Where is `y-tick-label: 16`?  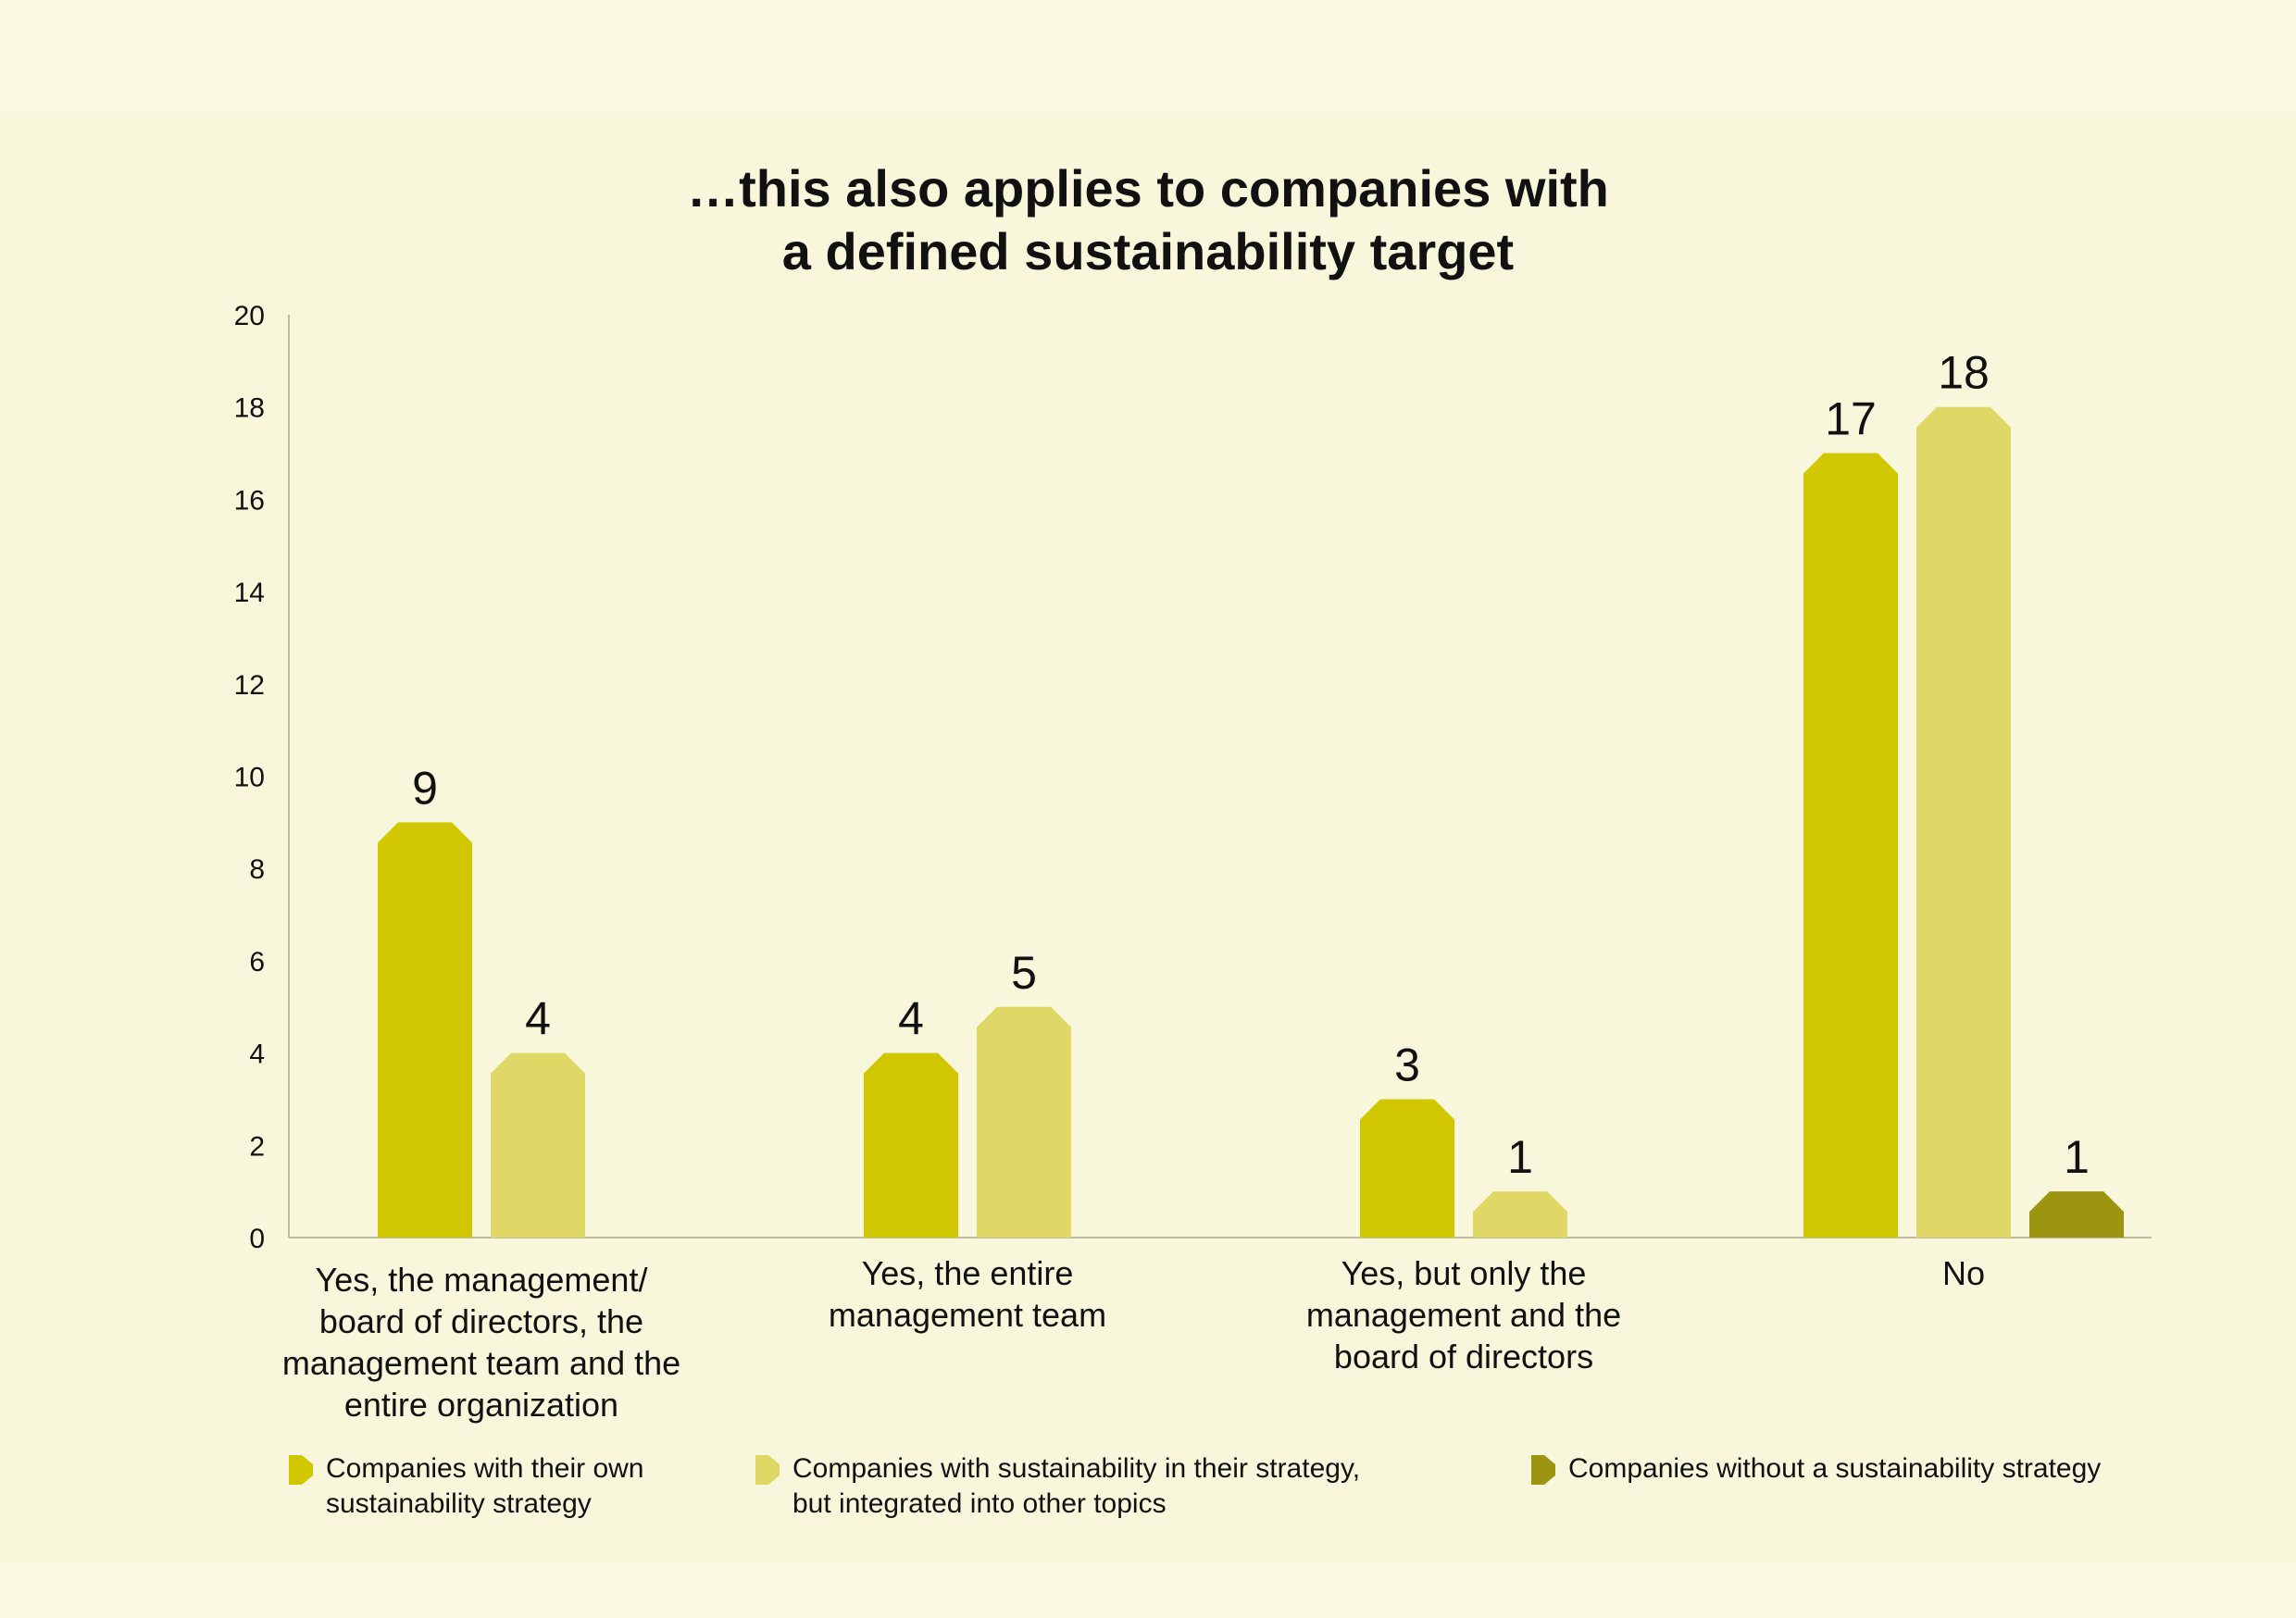
y-tick-label: 16 is located at coordinates (249, 500).